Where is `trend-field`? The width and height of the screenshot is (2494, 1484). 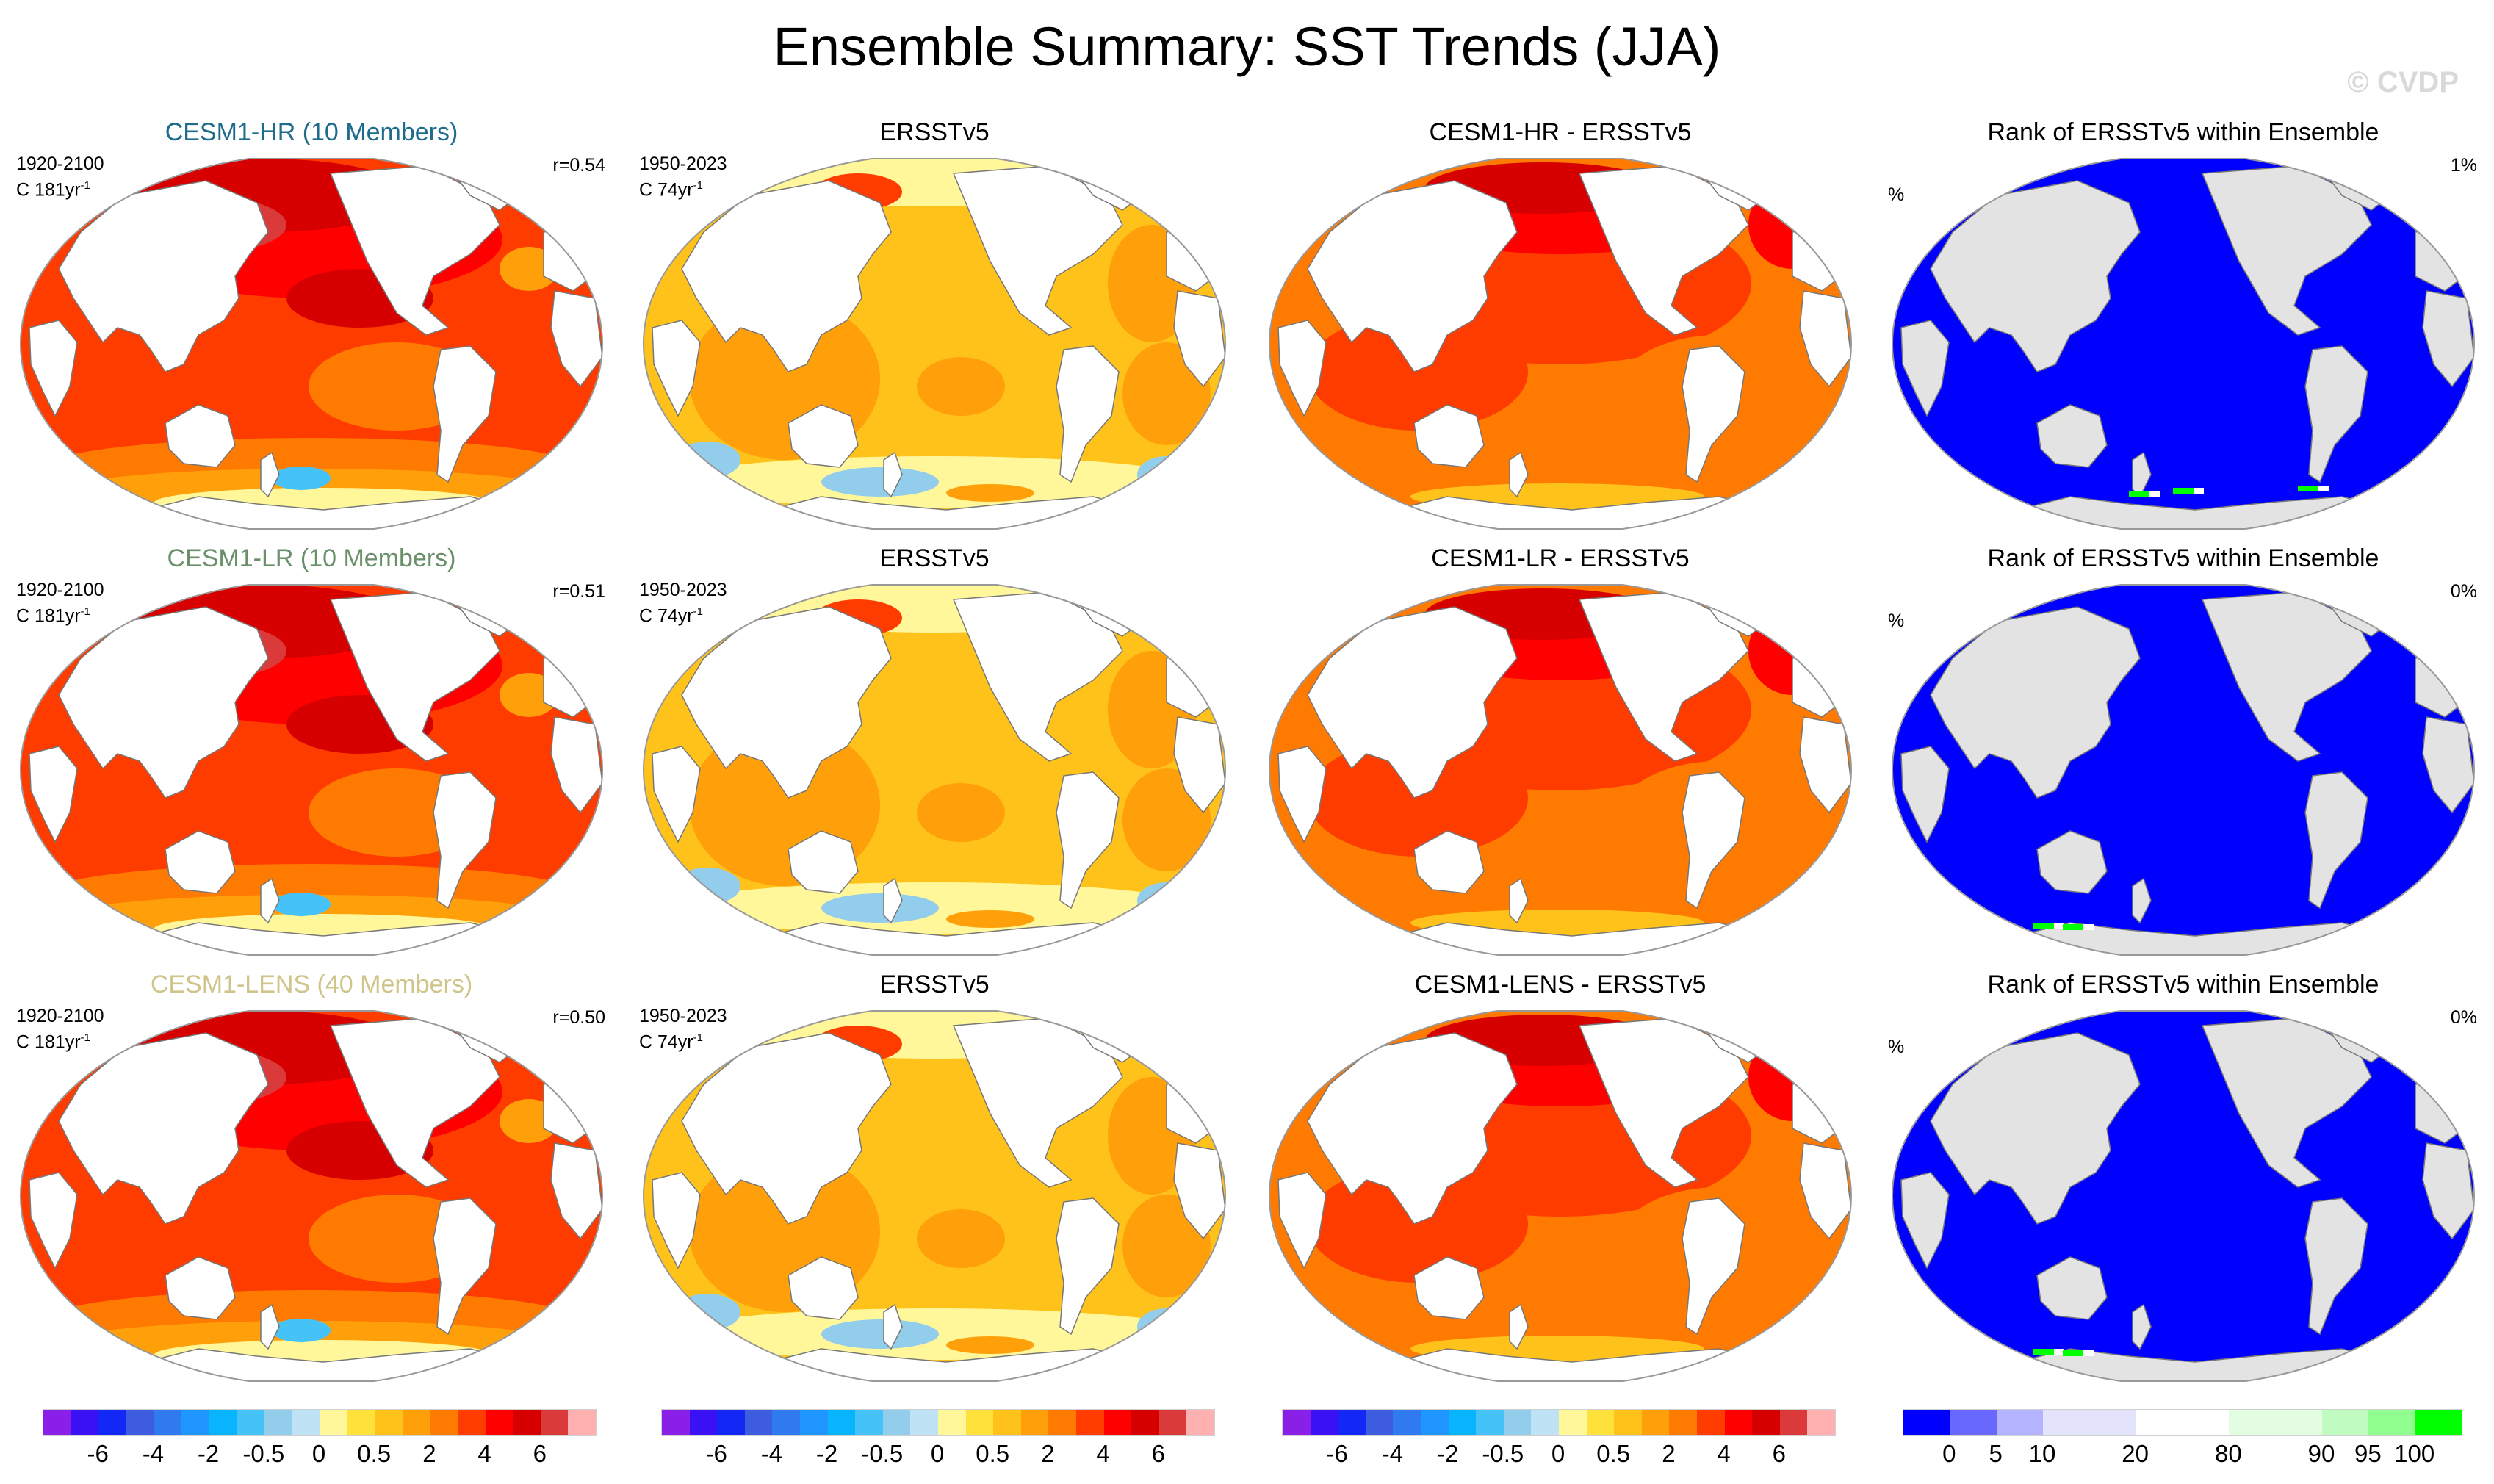
trend-field is located at coordinates (1560, 770).